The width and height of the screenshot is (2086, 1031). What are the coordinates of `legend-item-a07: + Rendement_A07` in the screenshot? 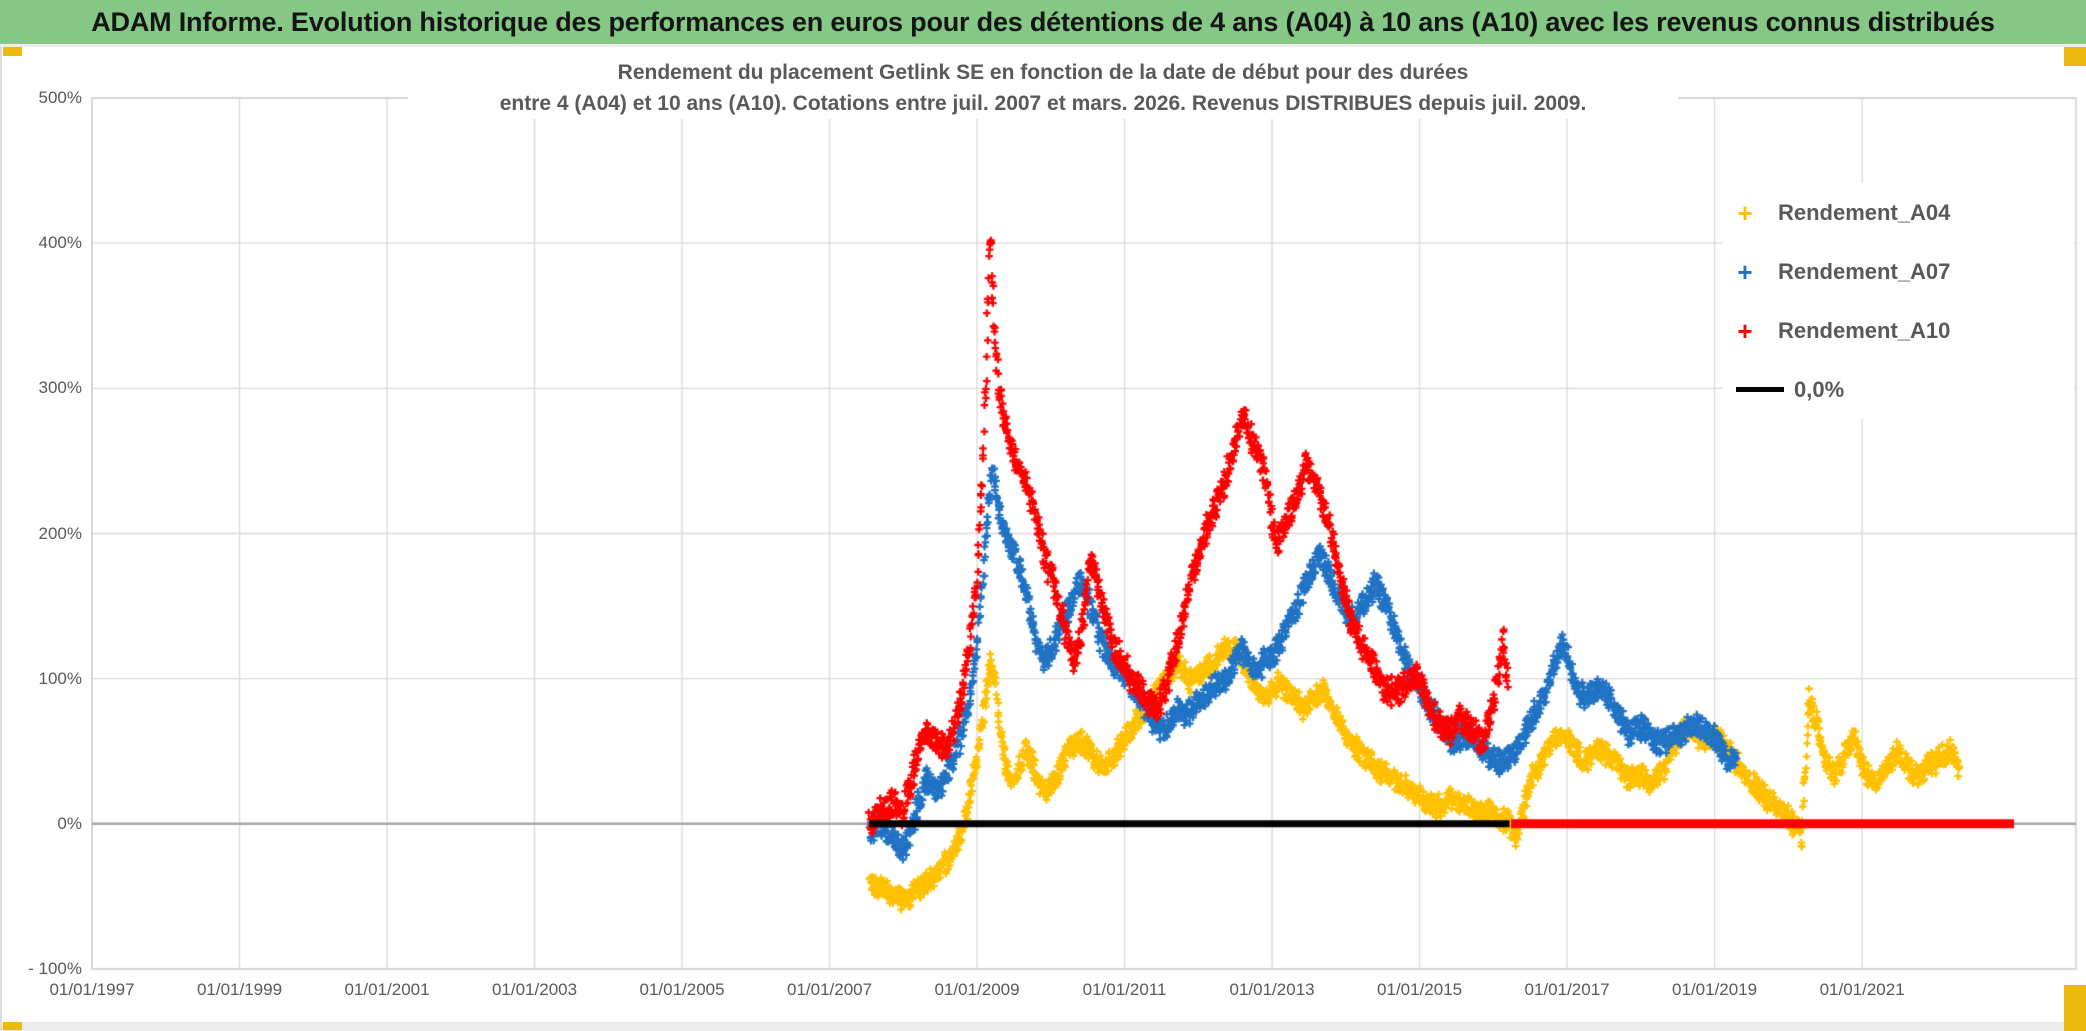 It's located at (1898, 271).